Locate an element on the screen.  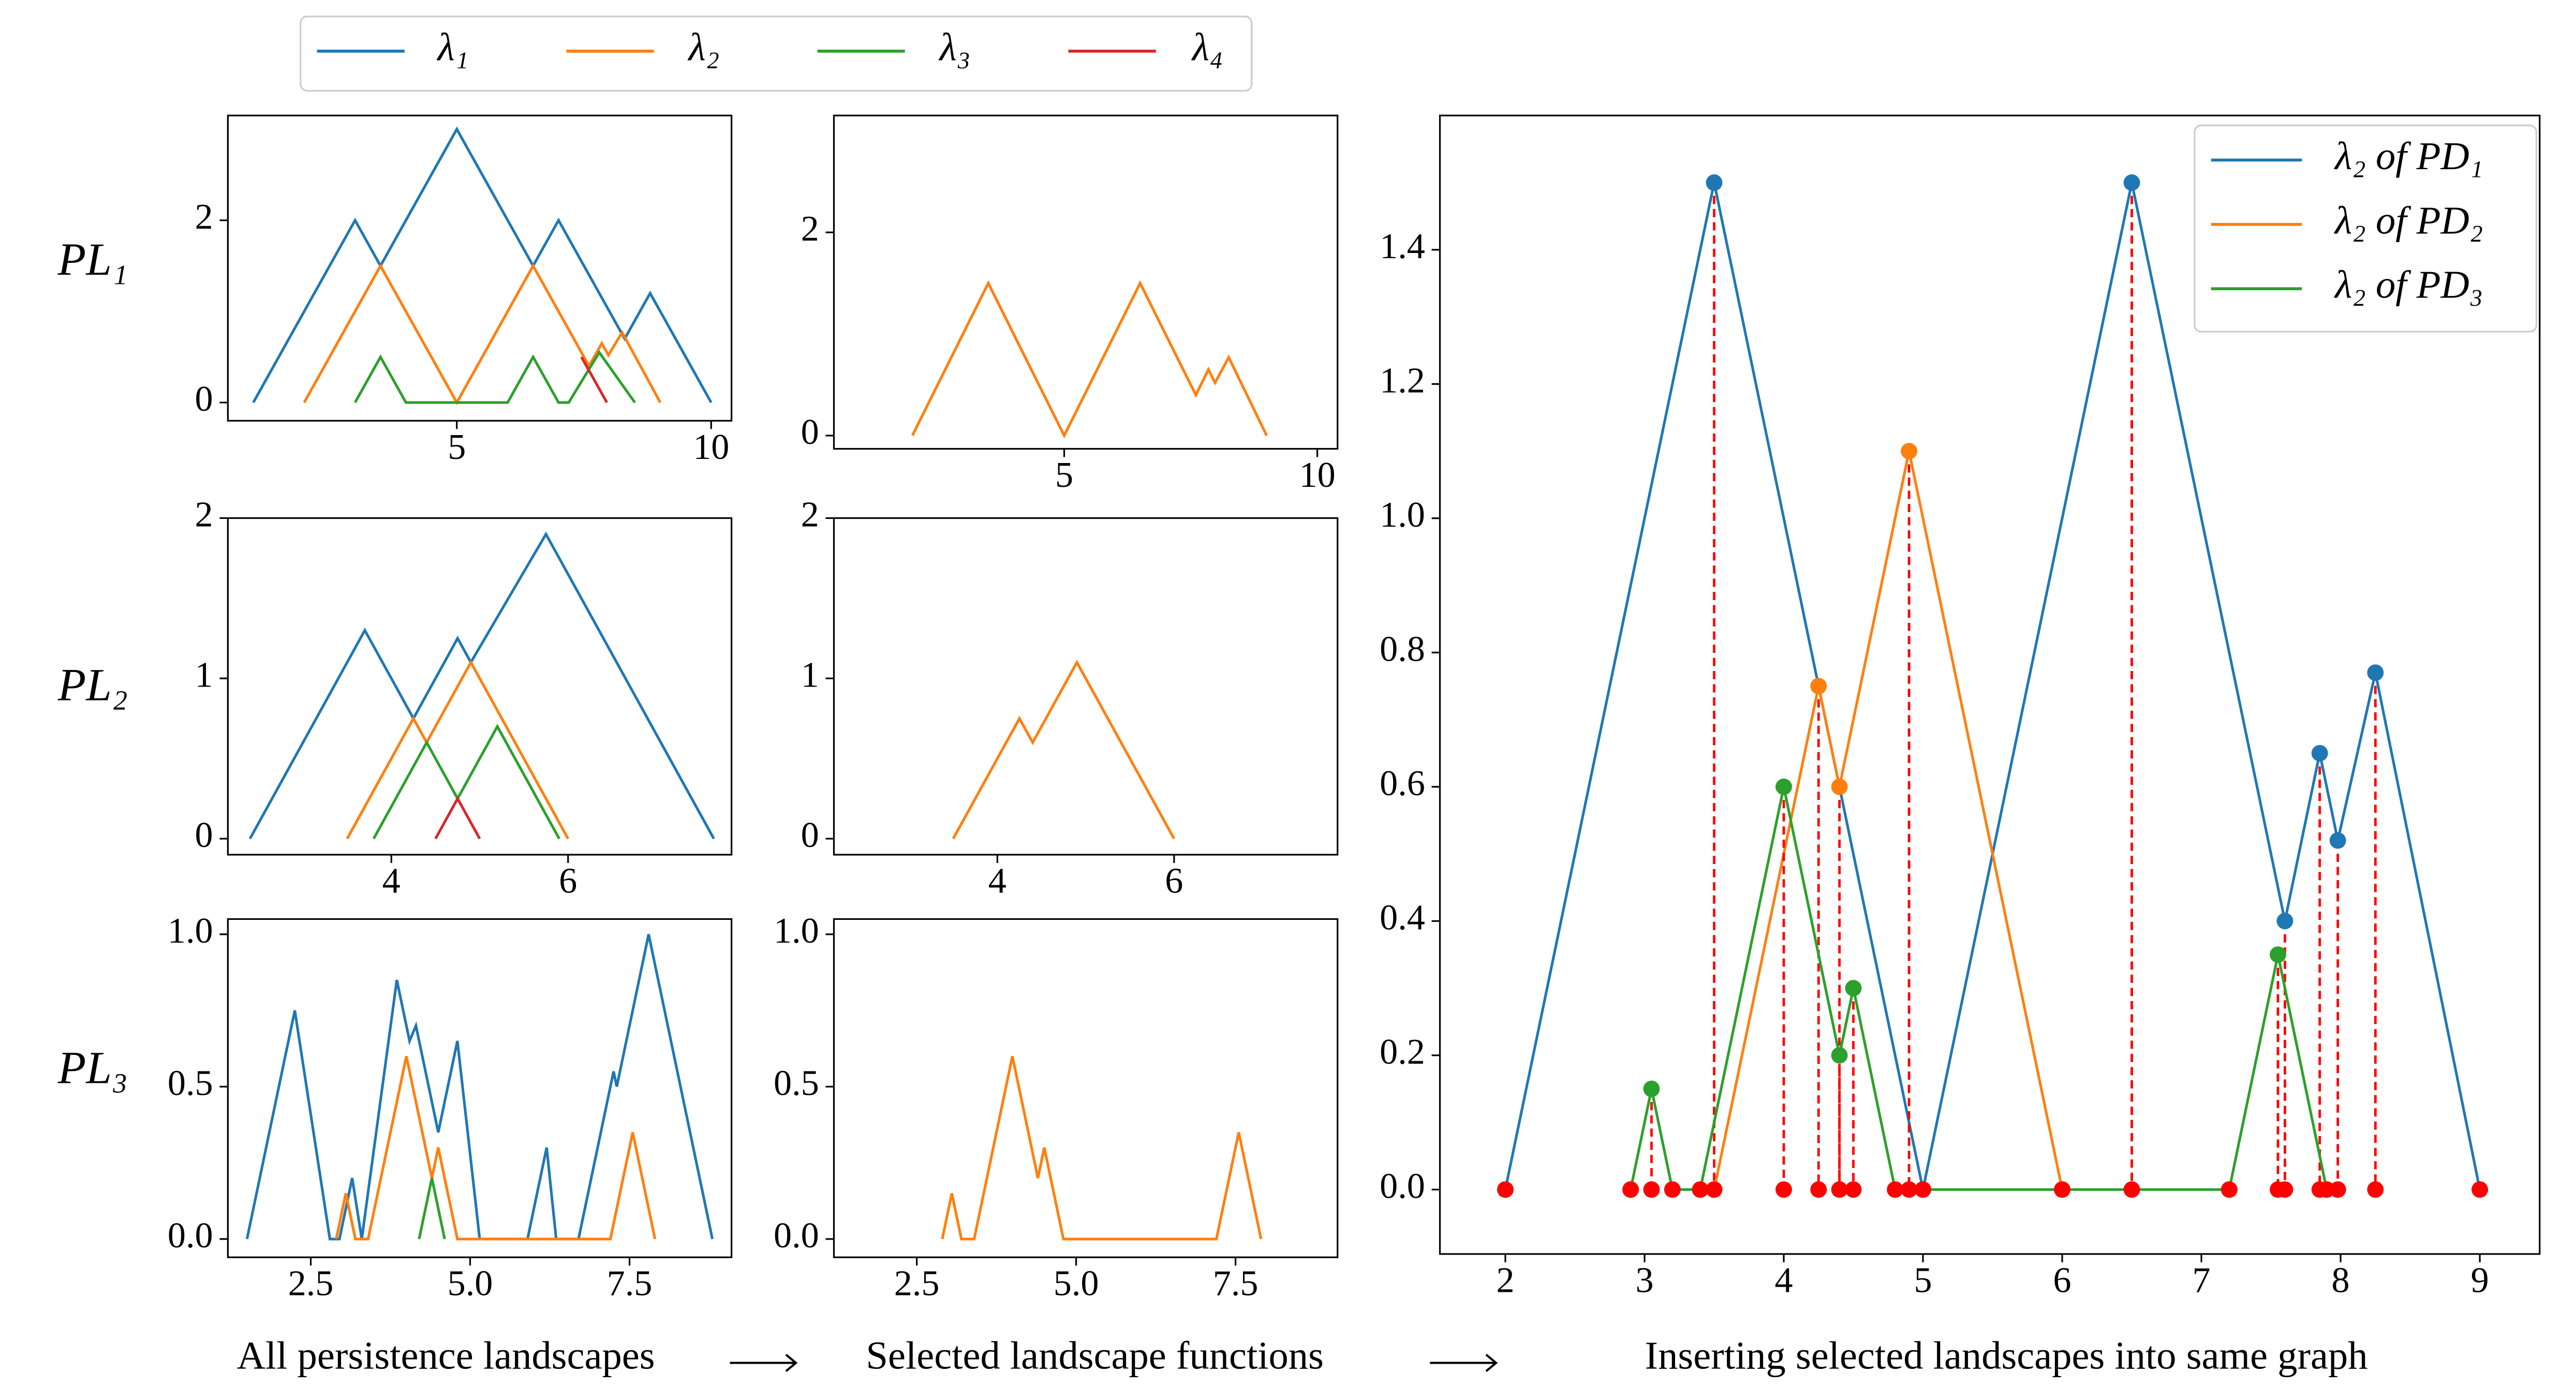
y-tick-label: 1.2 is located at coordinates (1402, 380).